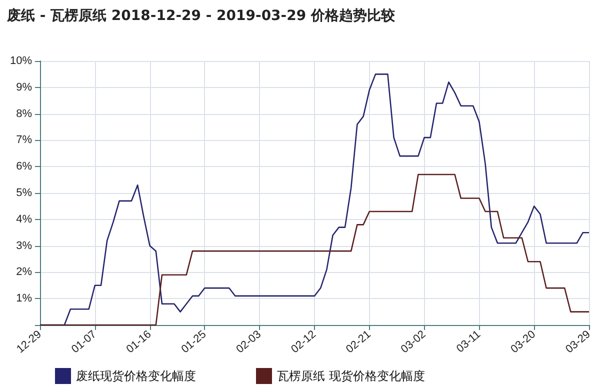 This screenshot has width=600, height=391. I want to click on y-tick-label: 10%, so click(21, 61).